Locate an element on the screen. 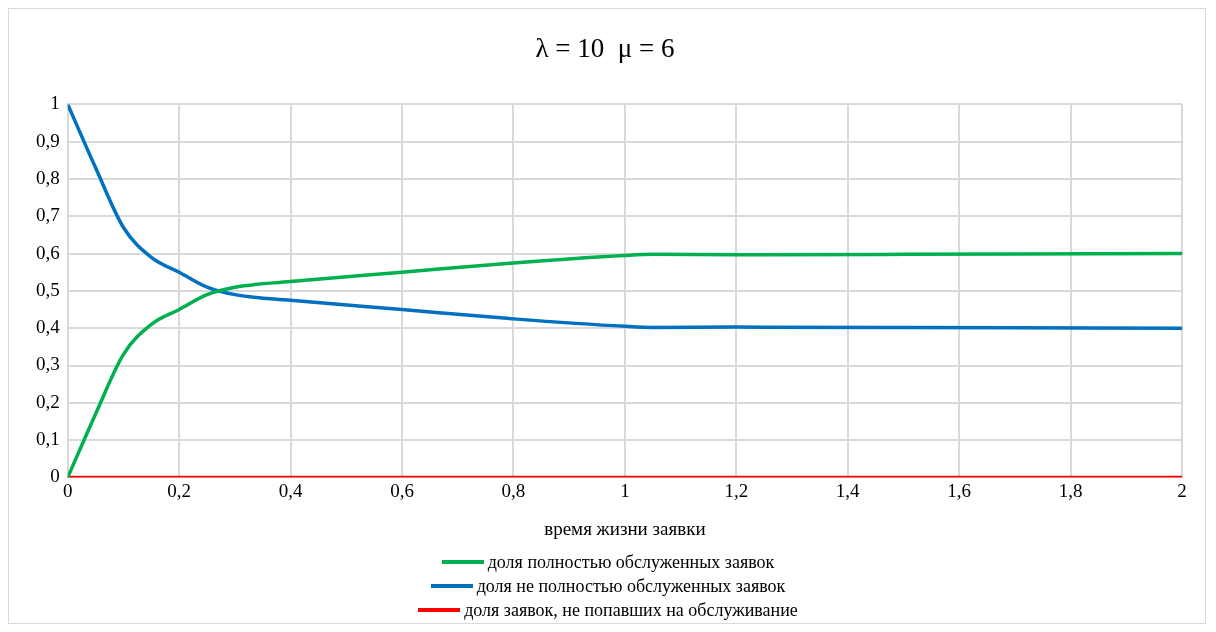 The height and width of the screenshot is (632, 1216). y-tick-label: 0,4 is located at coordinates (48, 327).